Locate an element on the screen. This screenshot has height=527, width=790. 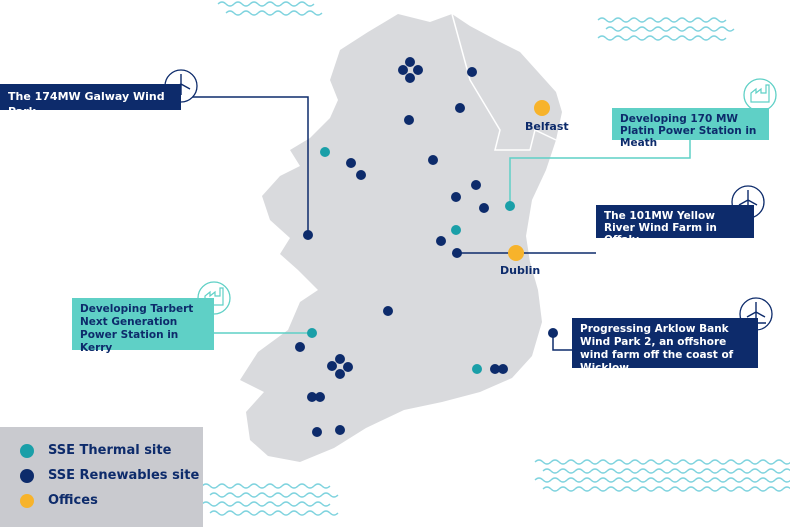
legend-label: SSE Thermal site is located at coordinates (110, 450).